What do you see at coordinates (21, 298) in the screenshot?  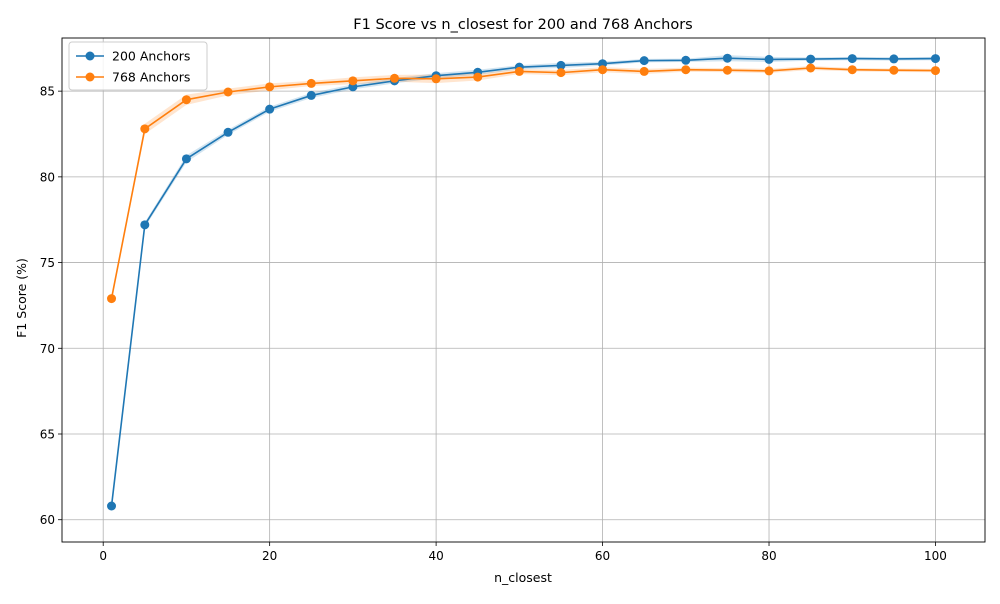 I see `y-axis-label: F1 Score (%)` at bounding box center [21, 298].